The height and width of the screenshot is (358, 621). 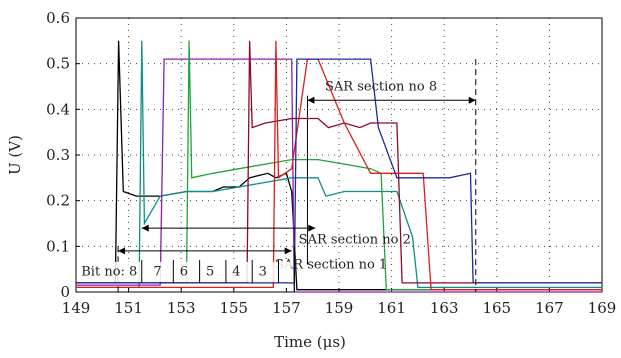 I want to click on bit-label-box, so click(x=185, y=271).